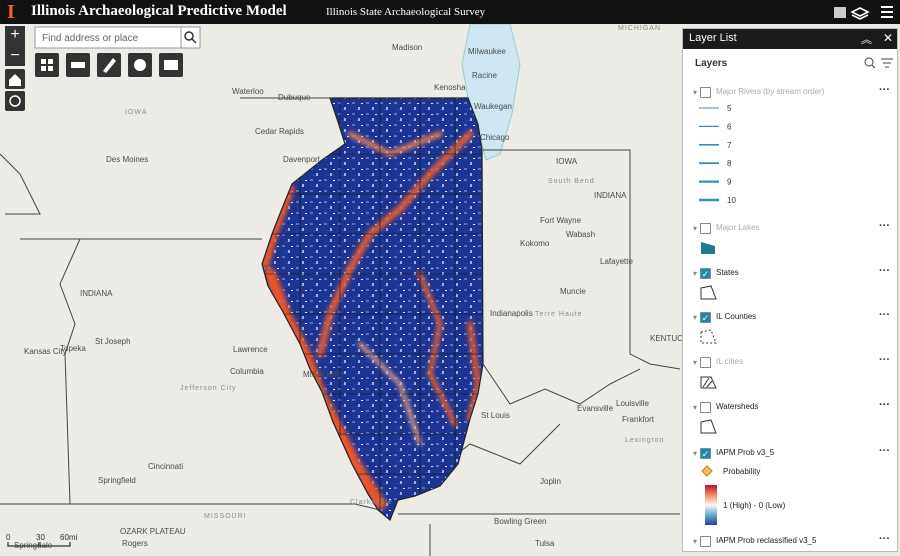  What do you see at coordinates (323, 374) in the screenshot?
I see `city-label: MISSOURI` at bounding box center [323, 374].